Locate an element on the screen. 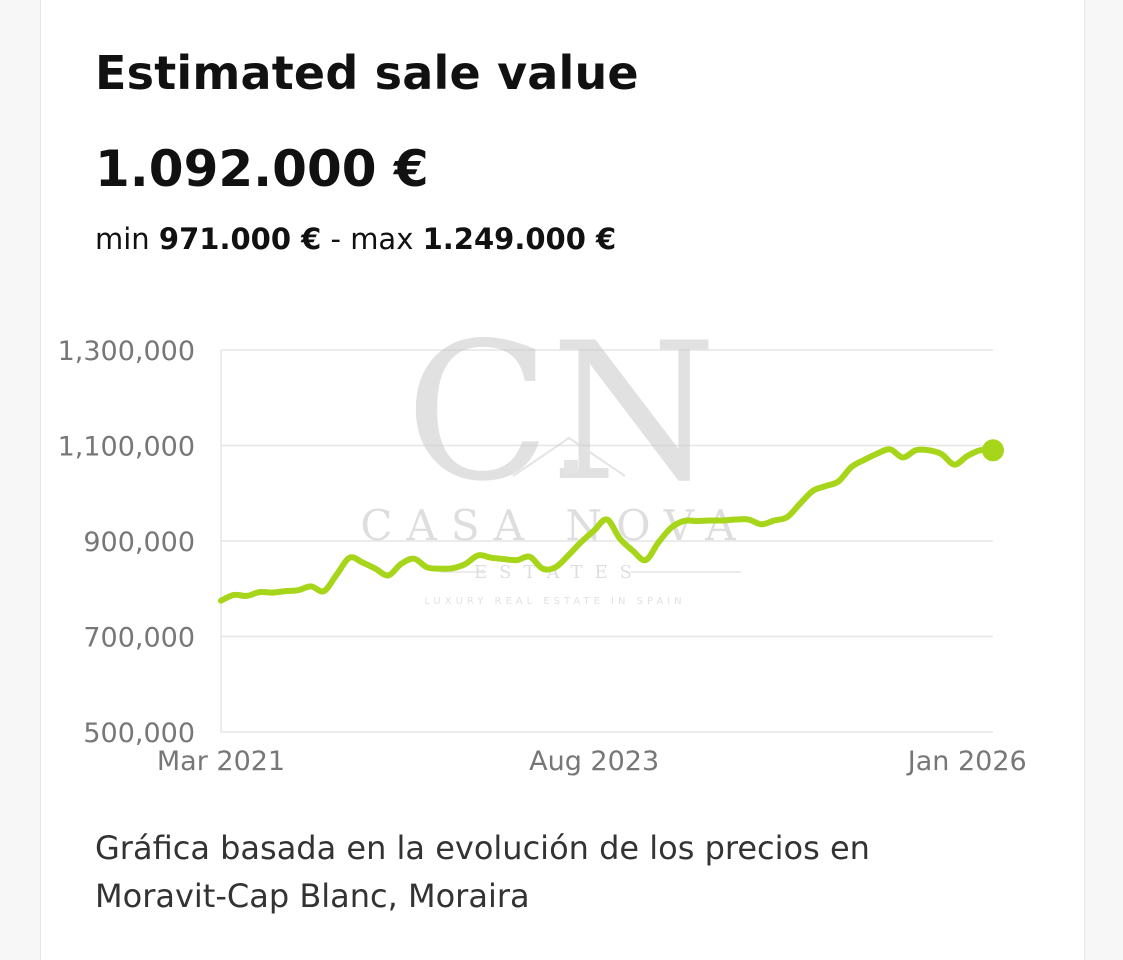 Image resolution: width=1123 pixels, height=960 pixels. watermark-monogram: CN is located at coordinates (561, 412).